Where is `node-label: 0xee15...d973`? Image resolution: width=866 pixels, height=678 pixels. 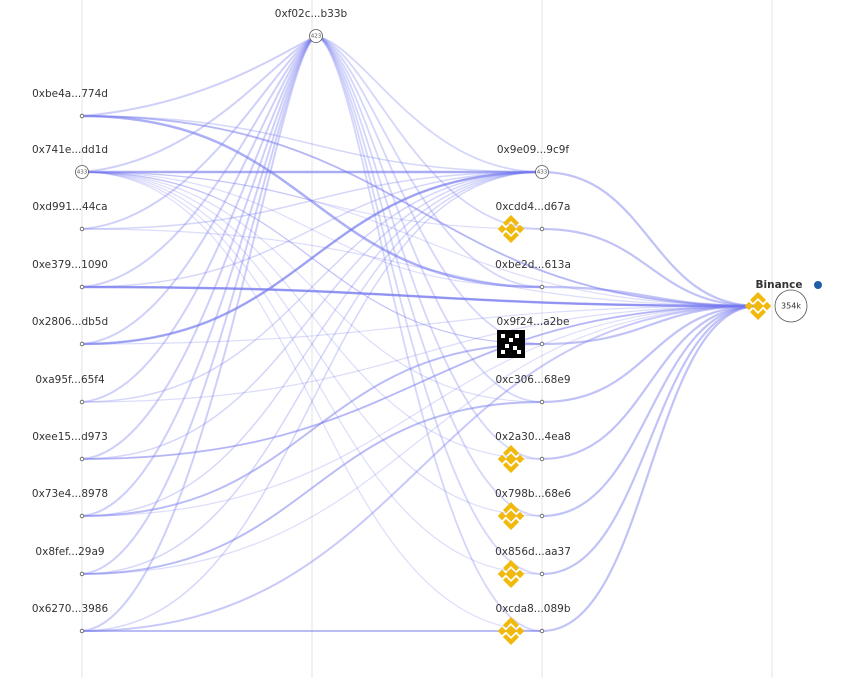 node-label: 0xee15...d973 is located at coordinates (70, 437).